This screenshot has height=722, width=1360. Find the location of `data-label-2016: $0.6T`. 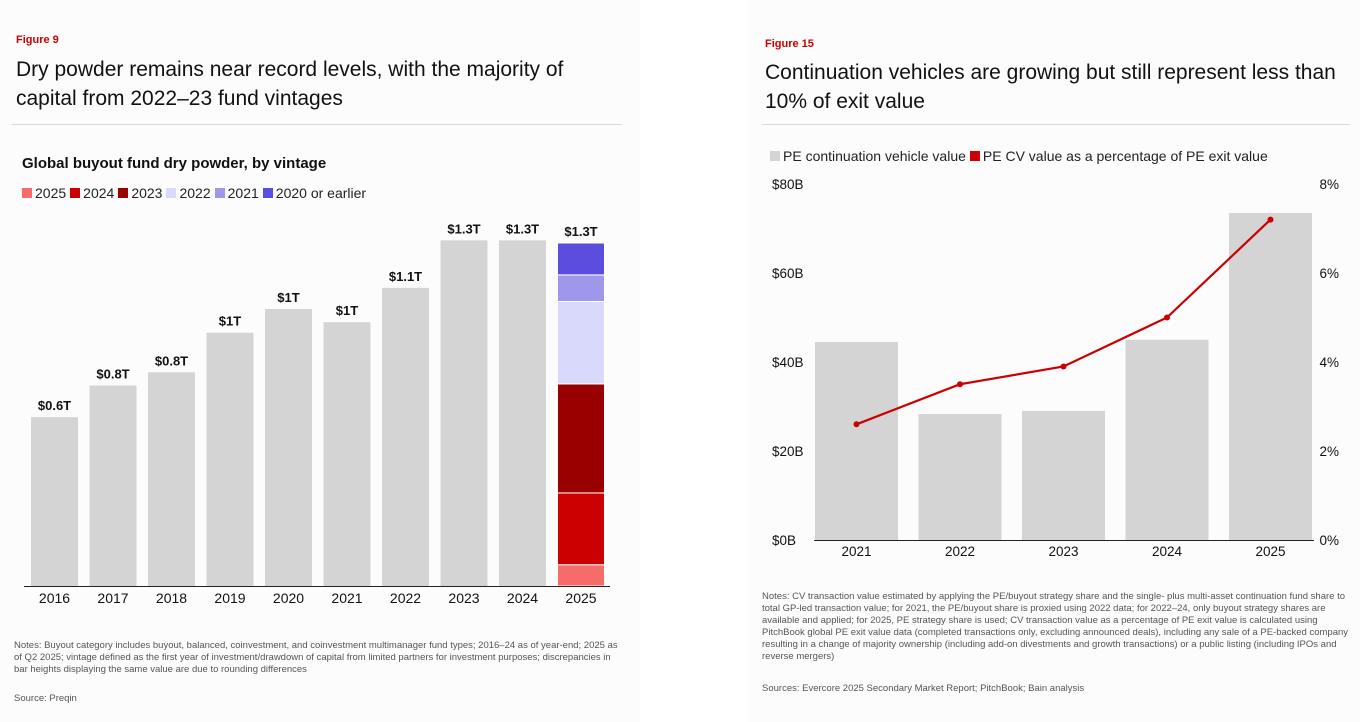

data-label-2016: $0.6T is located at coordinates (54, 405).